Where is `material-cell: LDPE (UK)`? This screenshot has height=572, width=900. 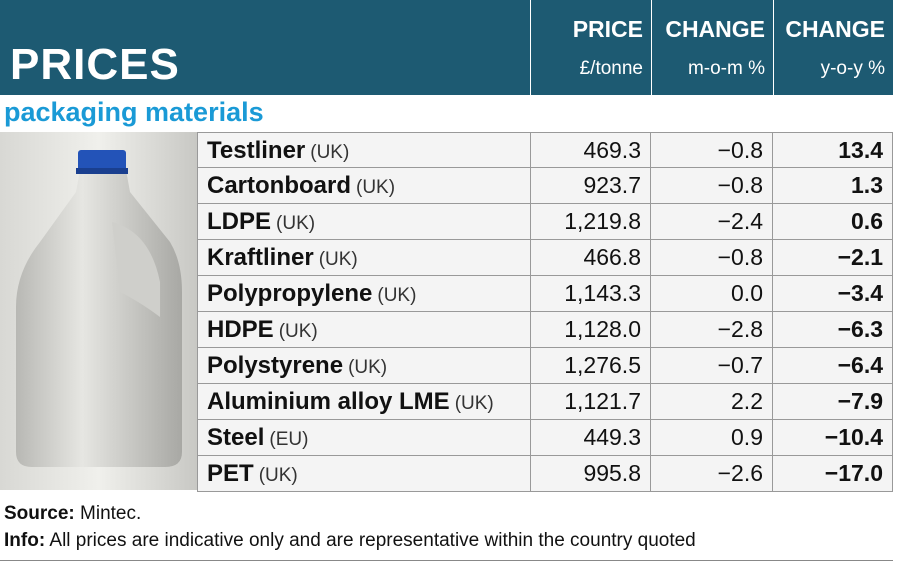 material-cell: LDPE (UK) is located at coordinates (363, 221).